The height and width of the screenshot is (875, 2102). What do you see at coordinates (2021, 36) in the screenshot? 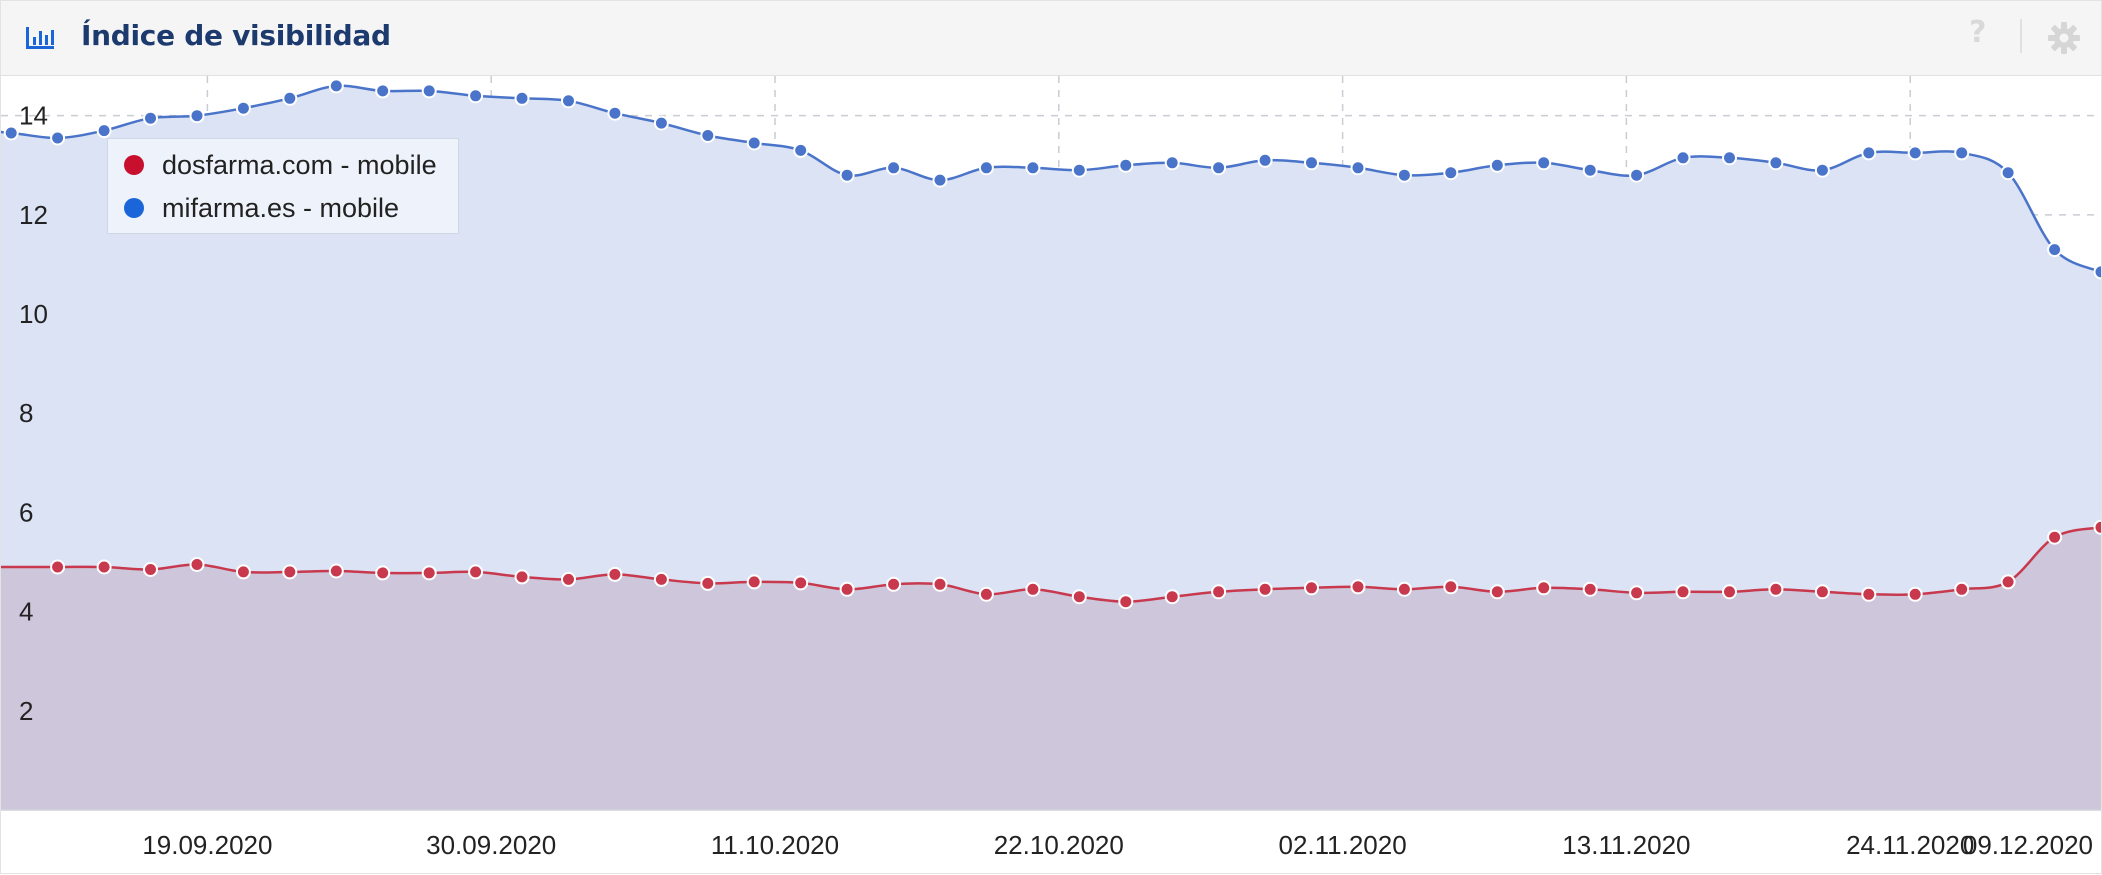
I see `header-divider` at bounding box center [2021, 36].